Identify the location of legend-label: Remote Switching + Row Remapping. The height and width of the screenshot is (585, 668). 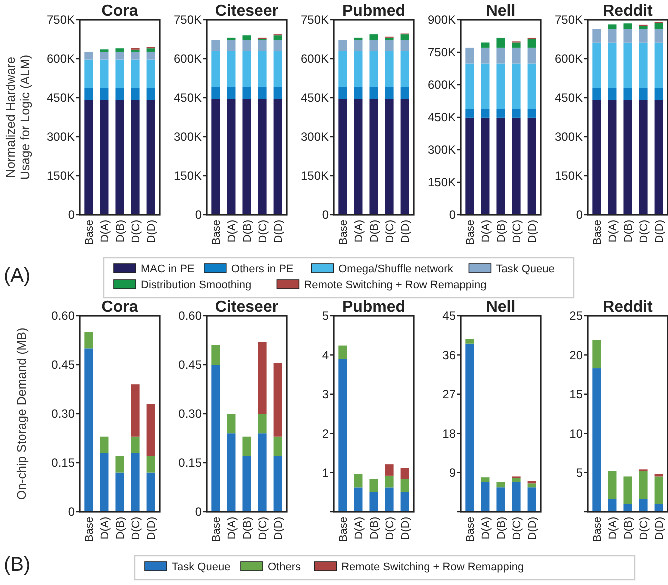
(395, 285).